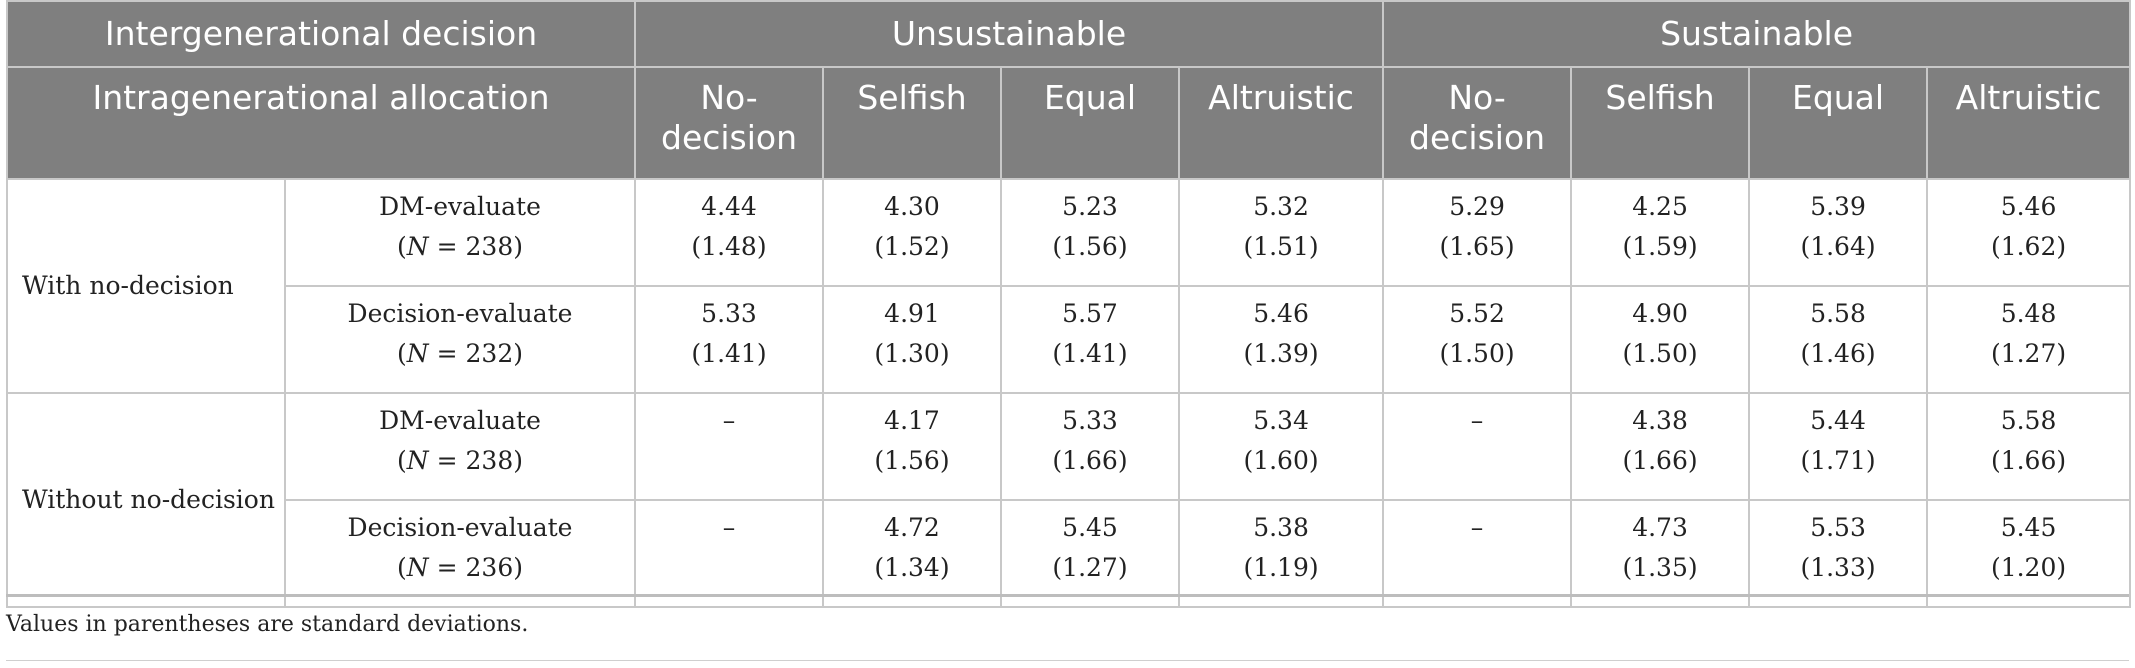 This screenshot has height=668, width=2135. I want to click on mean-value: 4.72, so click(912, 527).